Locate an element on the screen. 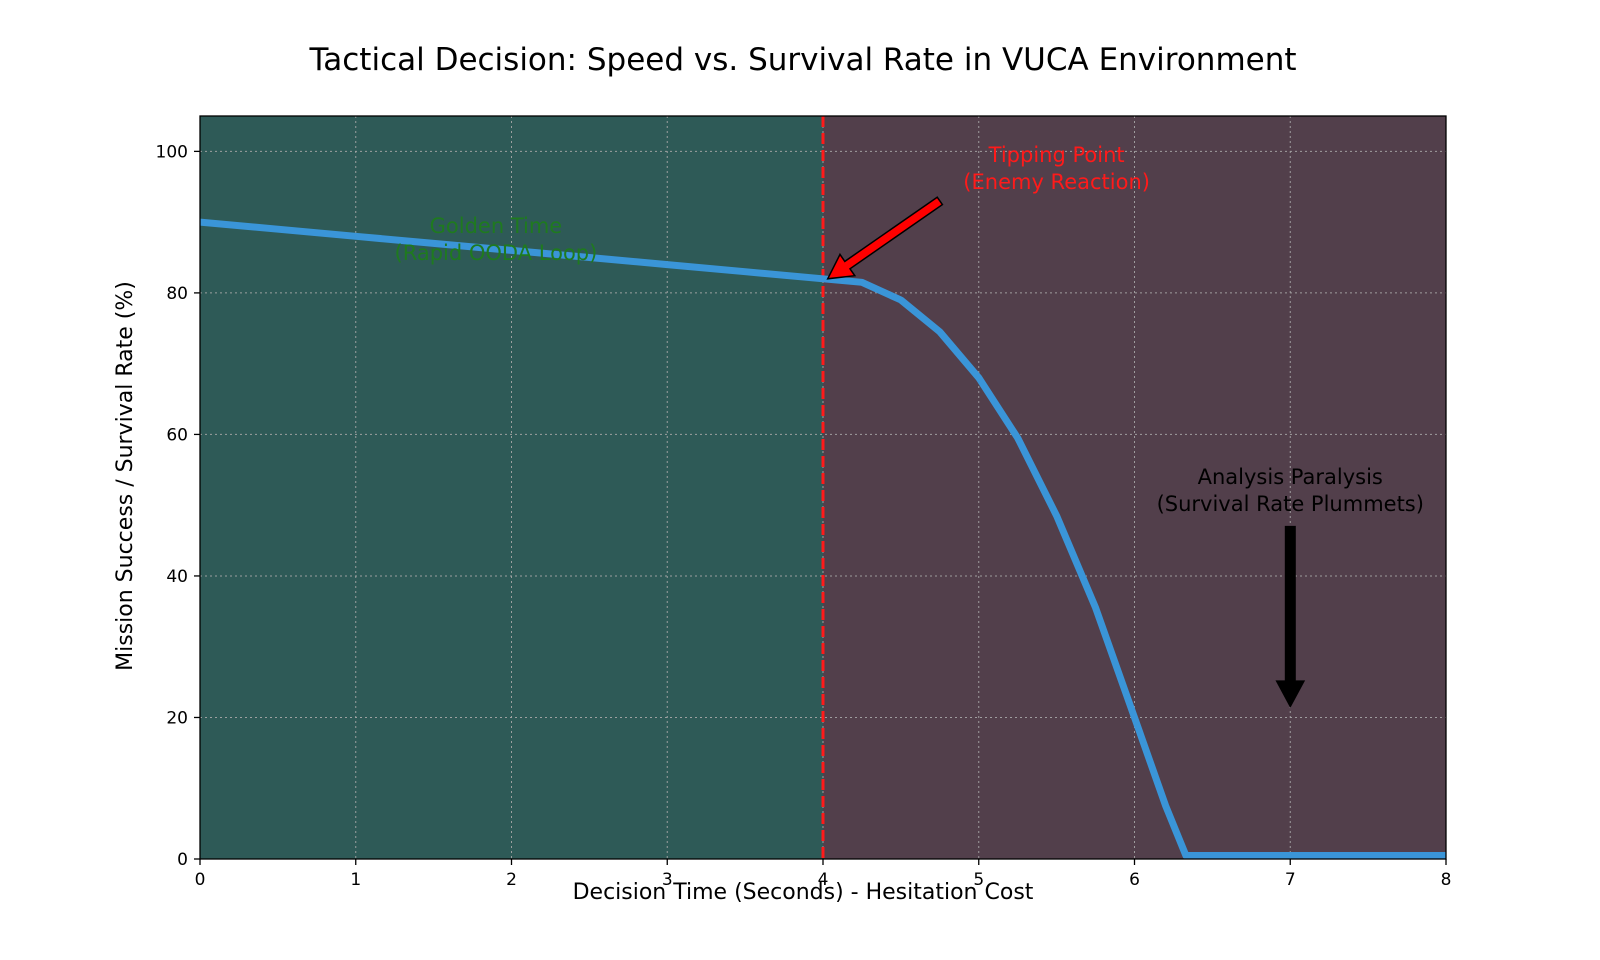 The image size is (1600, 960). golden-time-label-line-2: (Rapid OODA Loop) is located at coordinates (496, 253).